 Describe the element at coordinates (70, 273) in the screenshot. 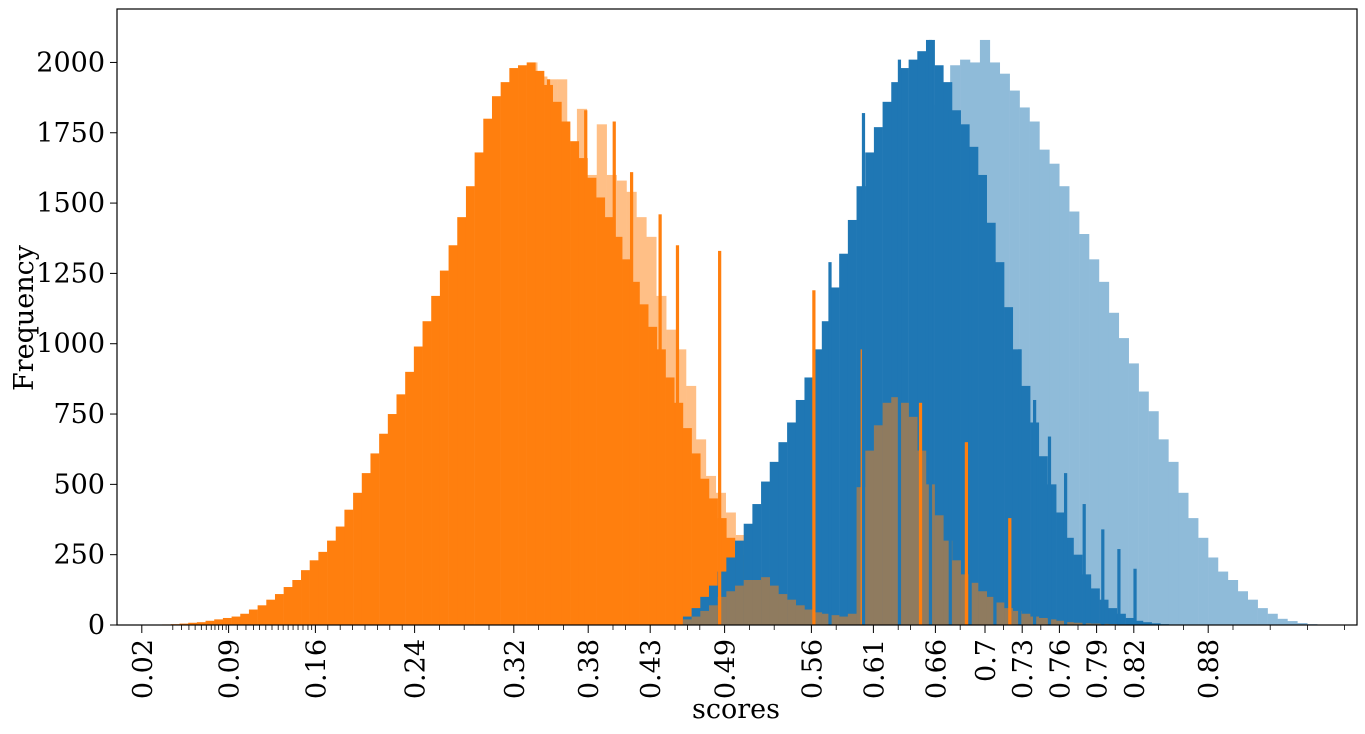

I see `y-tick-label: 1250` at that location.